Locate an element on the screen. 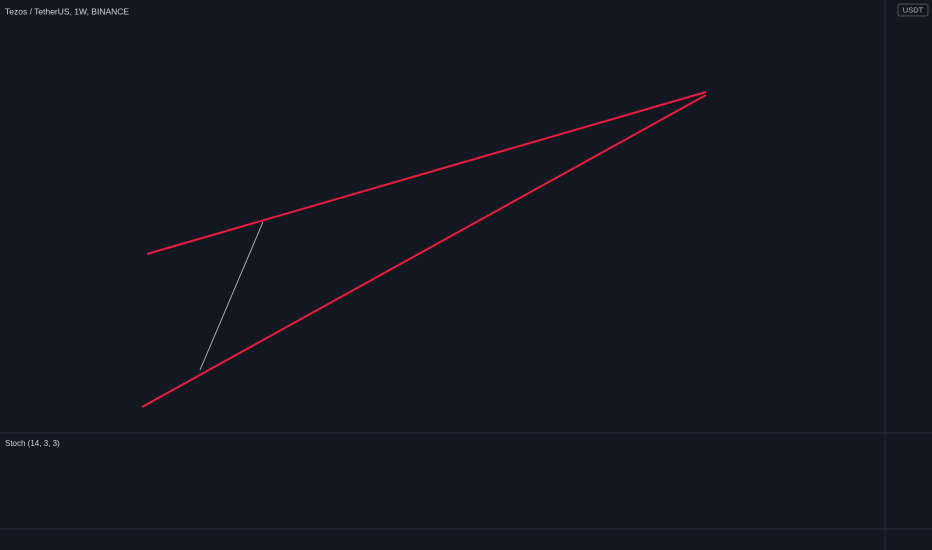 The image size is (932, 550). currency: USDT is located at coordinates (913, 9).